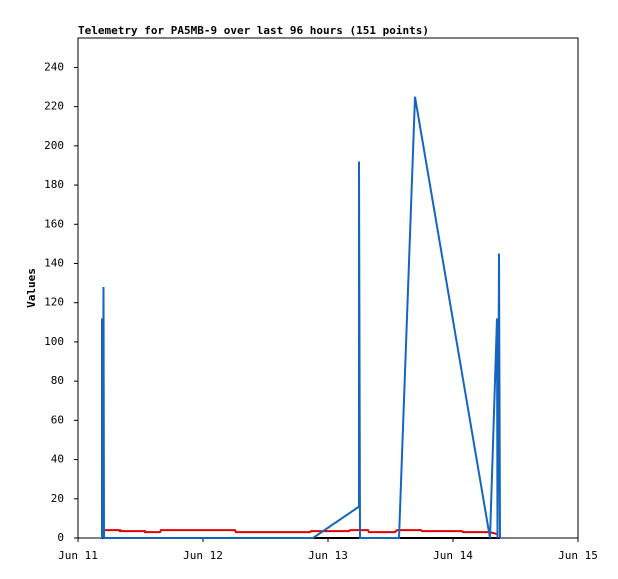 The width and height of the screenshot is (618, 579). What do you see at coordinates (78, 555) in the screenshot?
I see `x-tick-label: Jun 11` at bounding box center [78, 555].